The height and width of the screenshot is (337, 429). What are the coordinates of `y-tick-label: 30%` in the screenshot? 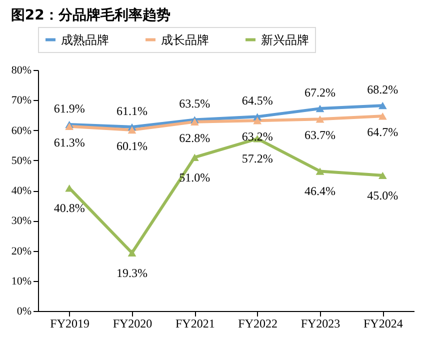 It's located at (21, 221).